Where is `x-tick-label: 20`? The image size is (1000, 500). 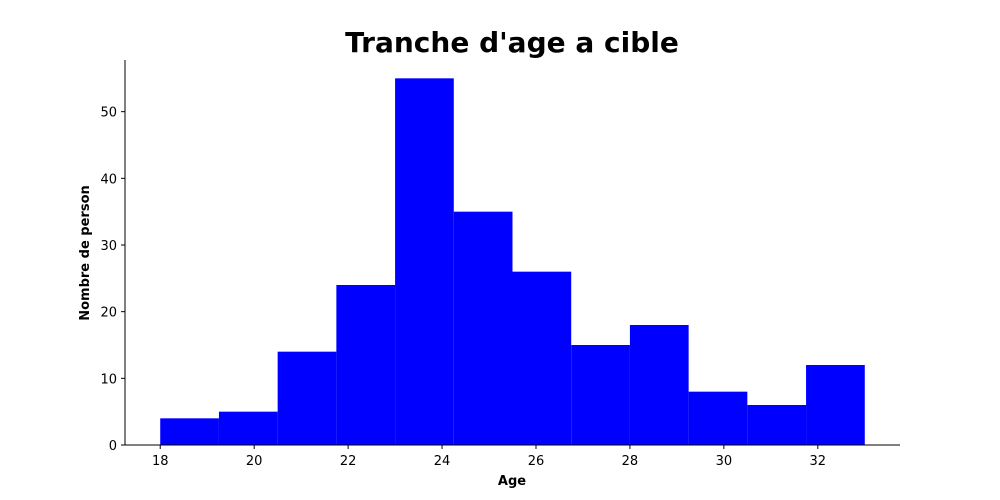 x-tick-label: 20 is located at coordinates (254, 461).